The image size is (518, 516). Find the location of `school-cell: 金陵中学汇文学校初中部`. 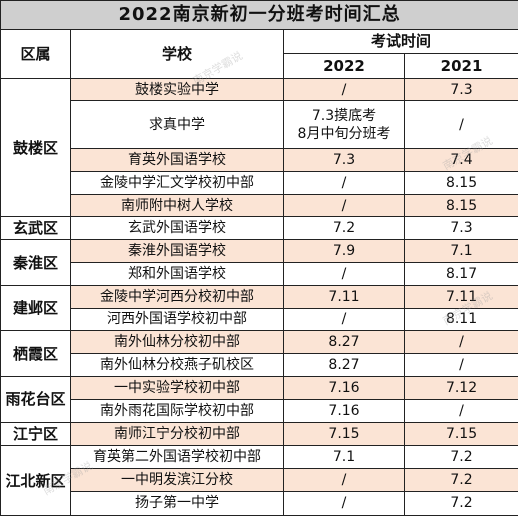

school-cell: 金陵中学汇文学校初中部 is located at coordinates (177, 182).